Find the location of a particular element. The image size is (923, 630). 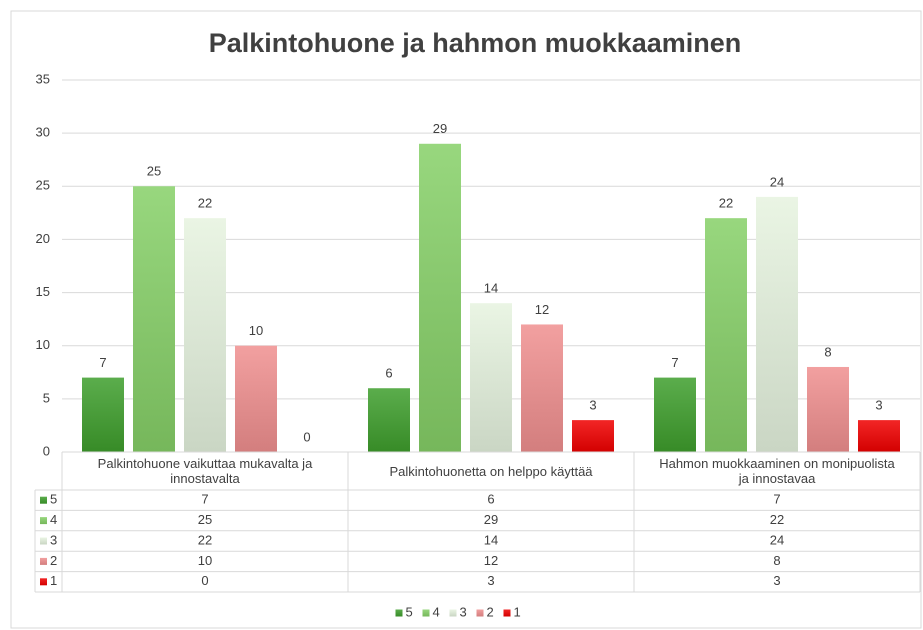

y-tick-label: 35 is located at coordinates (43, 78).